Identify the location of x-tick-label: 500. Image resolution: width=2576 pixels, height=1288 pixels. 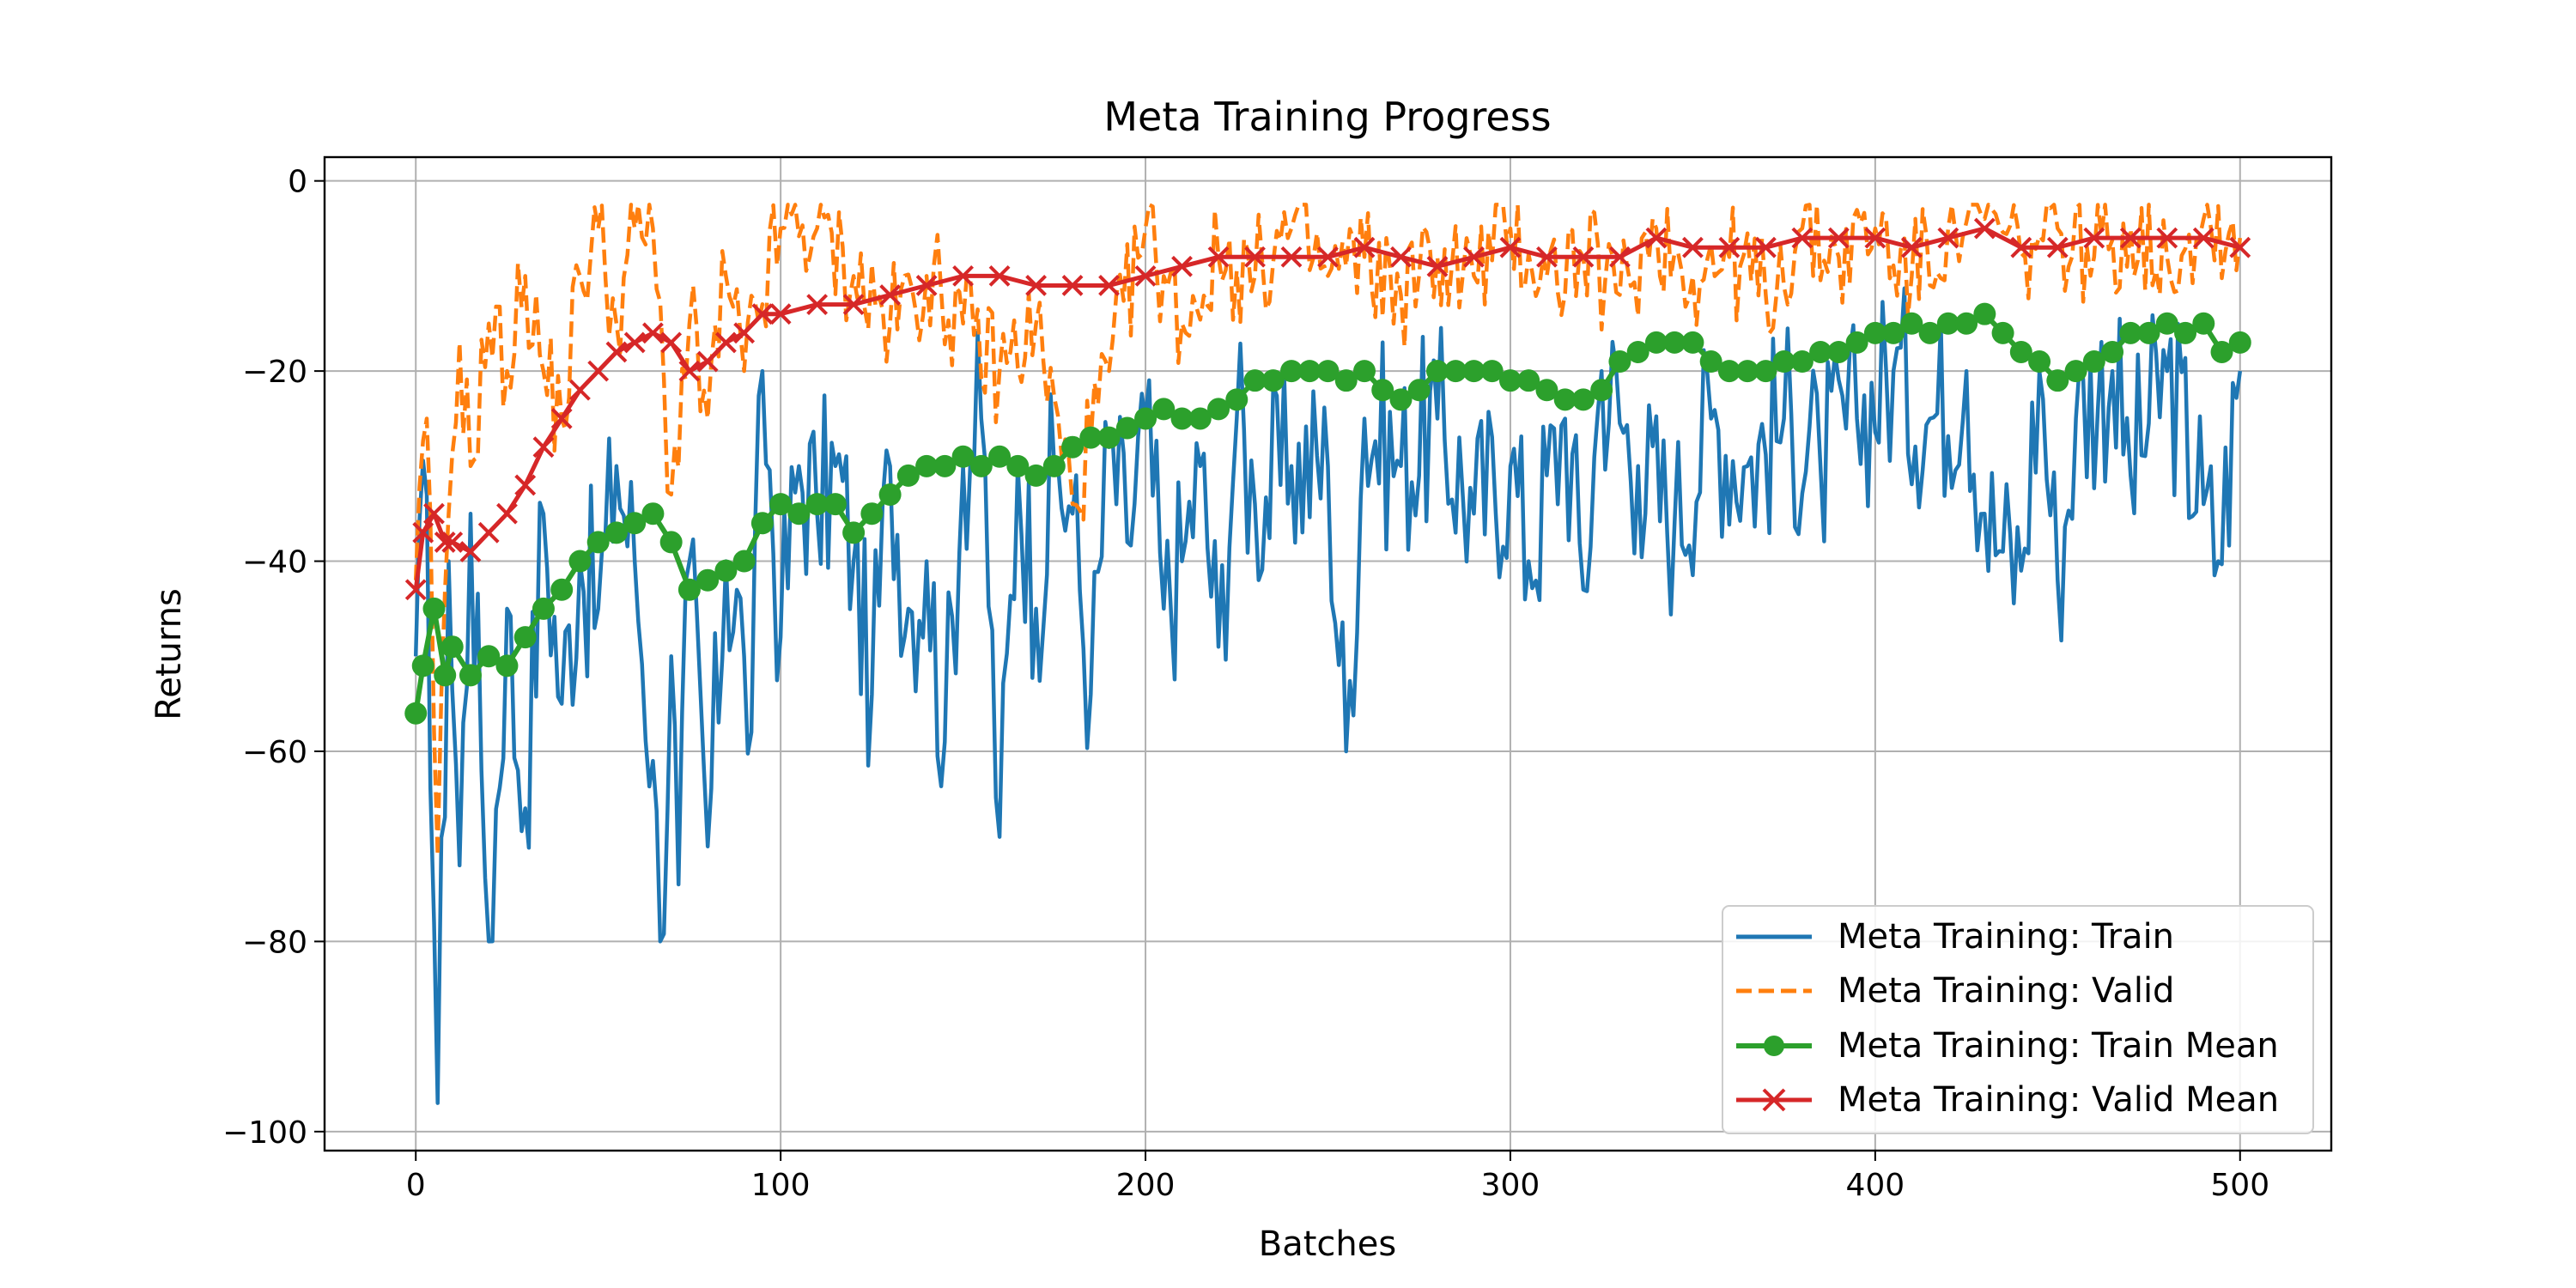
(2239, 1185).